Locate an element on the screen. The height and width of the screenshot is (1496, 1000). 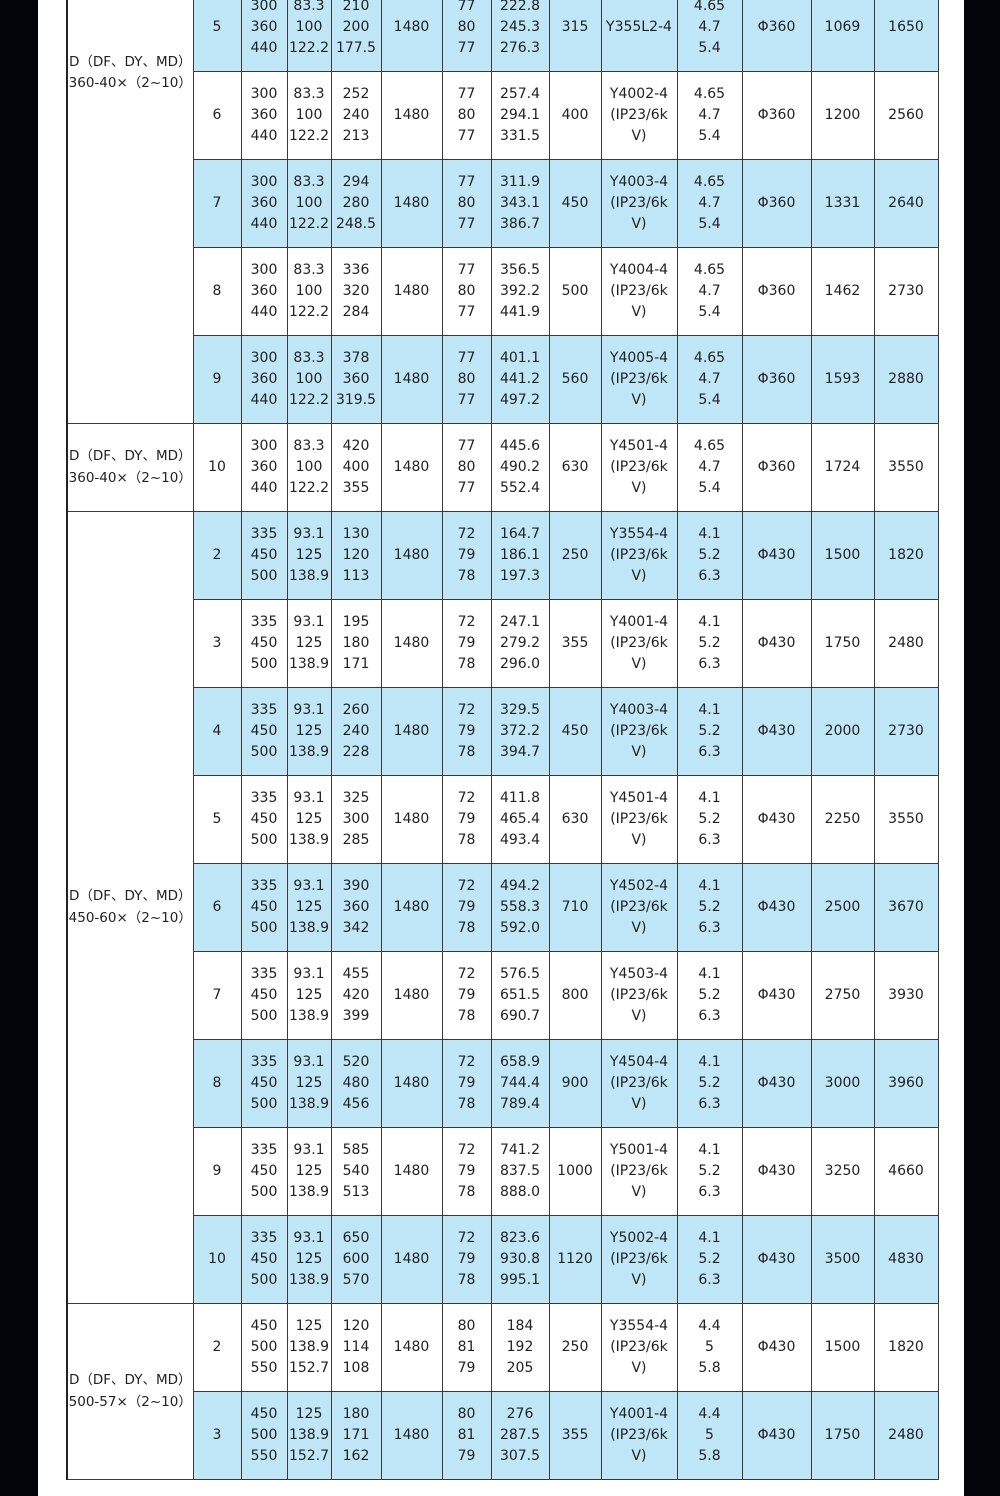
pump-weight-cell: 3500 is located at coordinates (842, 1259).